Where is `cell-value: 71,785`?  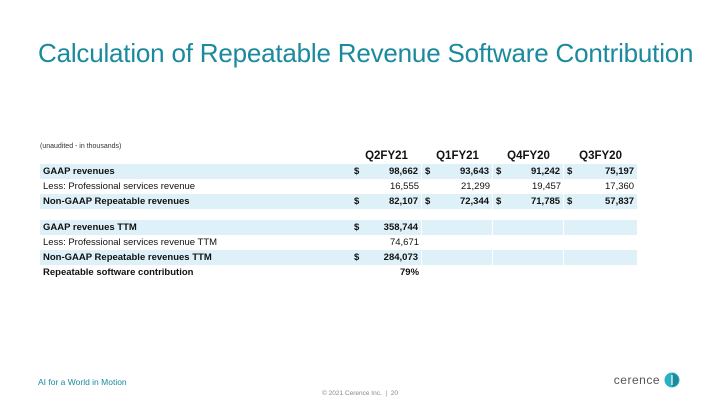 cell-value: 71,785 is located at coordinates (536, 201).